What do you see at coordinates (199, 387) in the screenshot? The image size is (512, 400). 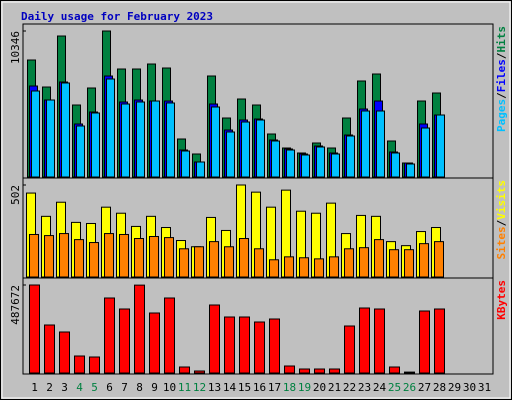 I see `x-tick-label: 12` at bounding box center [199, 387].